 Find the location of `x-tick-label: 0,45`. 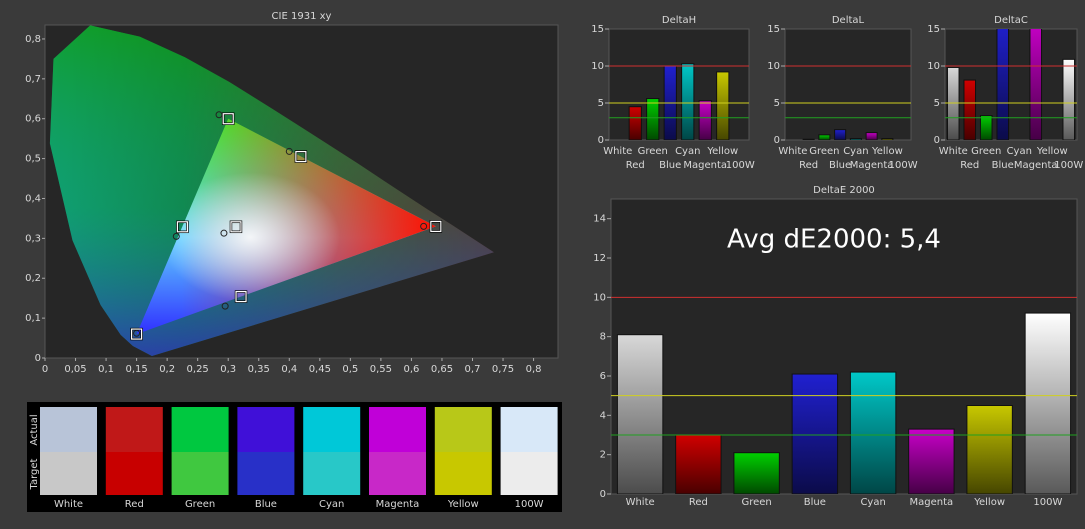

x-tick-label: 0,45 is located at coordinates (320, 369).